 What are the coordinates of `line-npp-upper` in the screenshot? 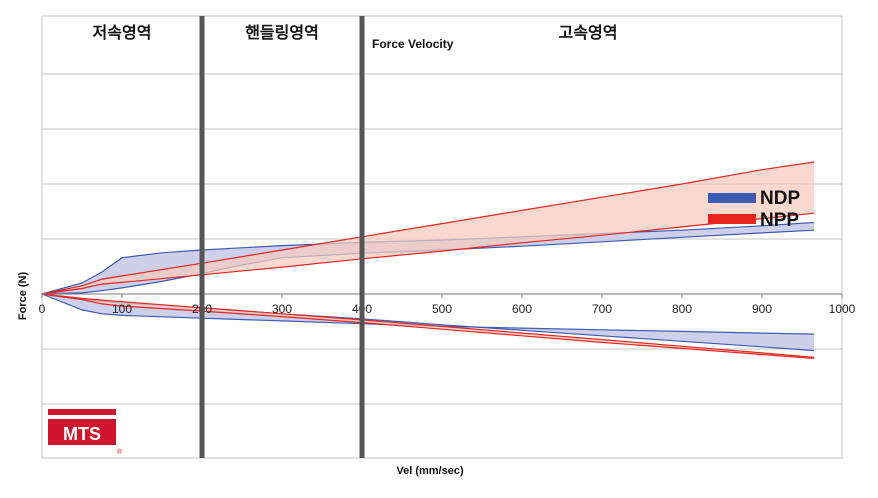 It's located at (428, 325).